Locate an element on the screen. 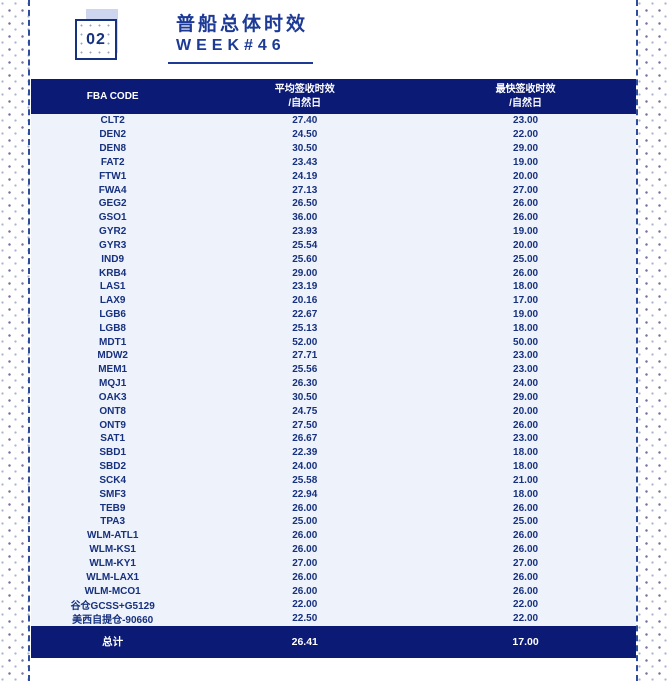  fba-code-cell: TPA3 is located at coordinates (113, 522).